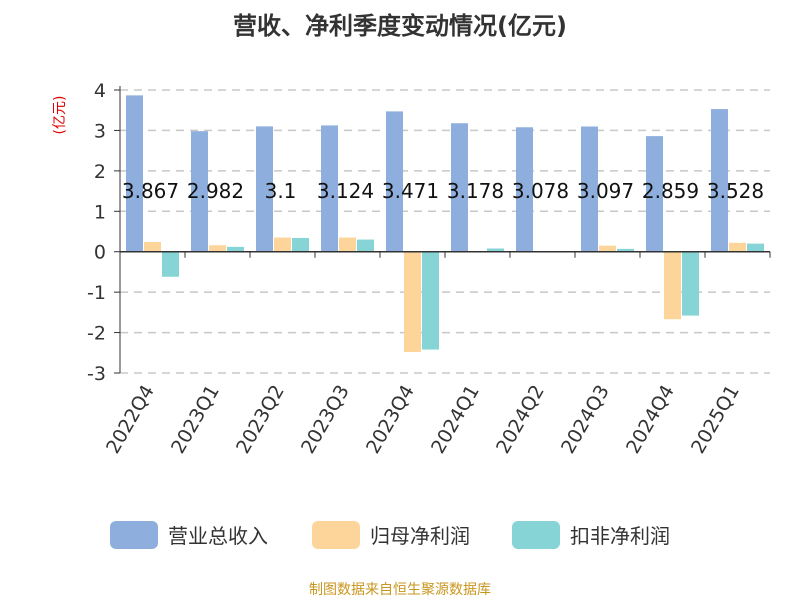 The height and width of the screenshot is (600, 800). Describe the element at coordinates (390, 419) in the screenshot. I see `x-tick-label: 2023Q4` at that location.